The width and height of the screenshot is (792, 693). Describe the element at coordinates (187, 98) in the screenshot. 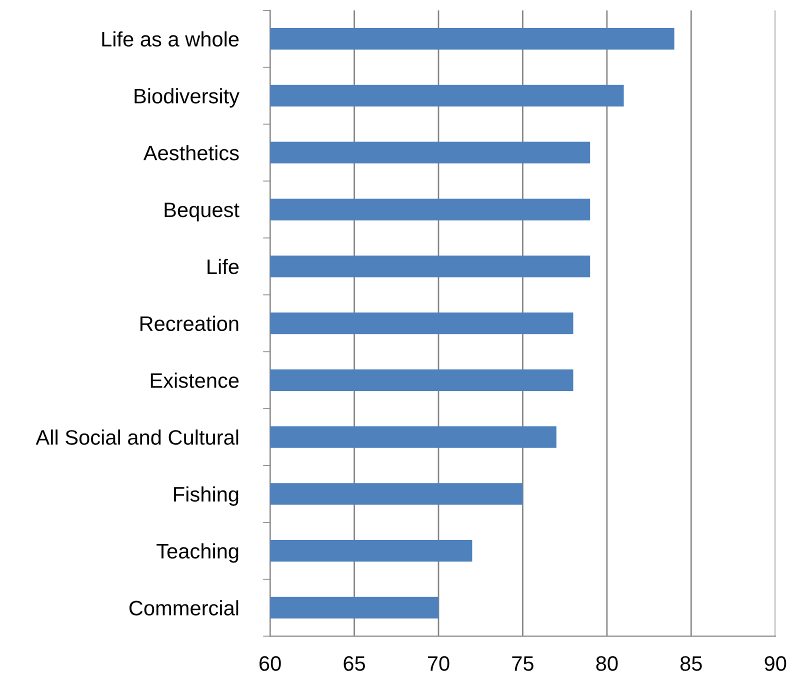

I see `y-tick-label: Biodiversity` at that location.